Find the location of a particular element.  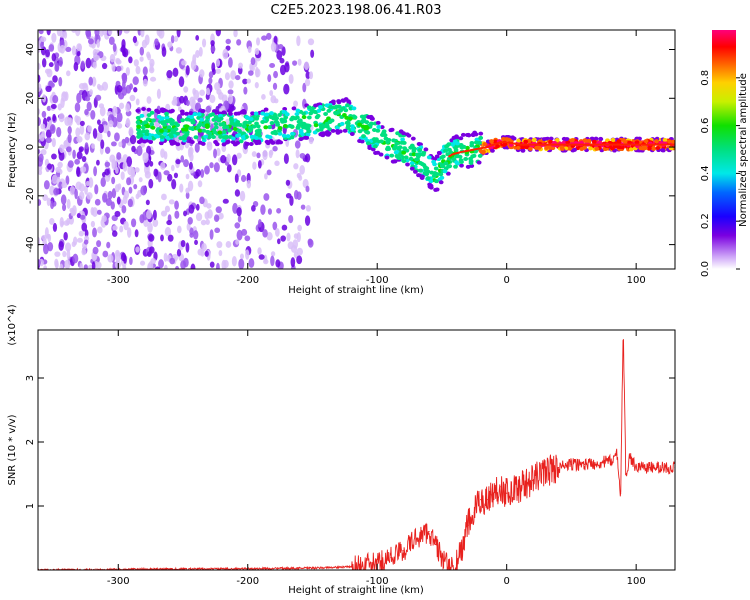

y-tick-label: -40 is located at coordinates (30, 244).